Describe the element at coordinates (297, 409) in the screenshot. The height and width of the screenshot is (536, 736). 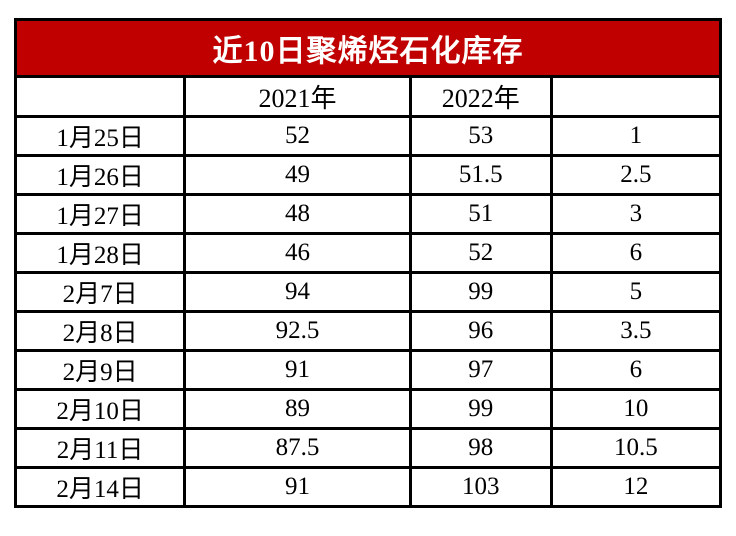
I see `value-2021-cell: 89` at that location.